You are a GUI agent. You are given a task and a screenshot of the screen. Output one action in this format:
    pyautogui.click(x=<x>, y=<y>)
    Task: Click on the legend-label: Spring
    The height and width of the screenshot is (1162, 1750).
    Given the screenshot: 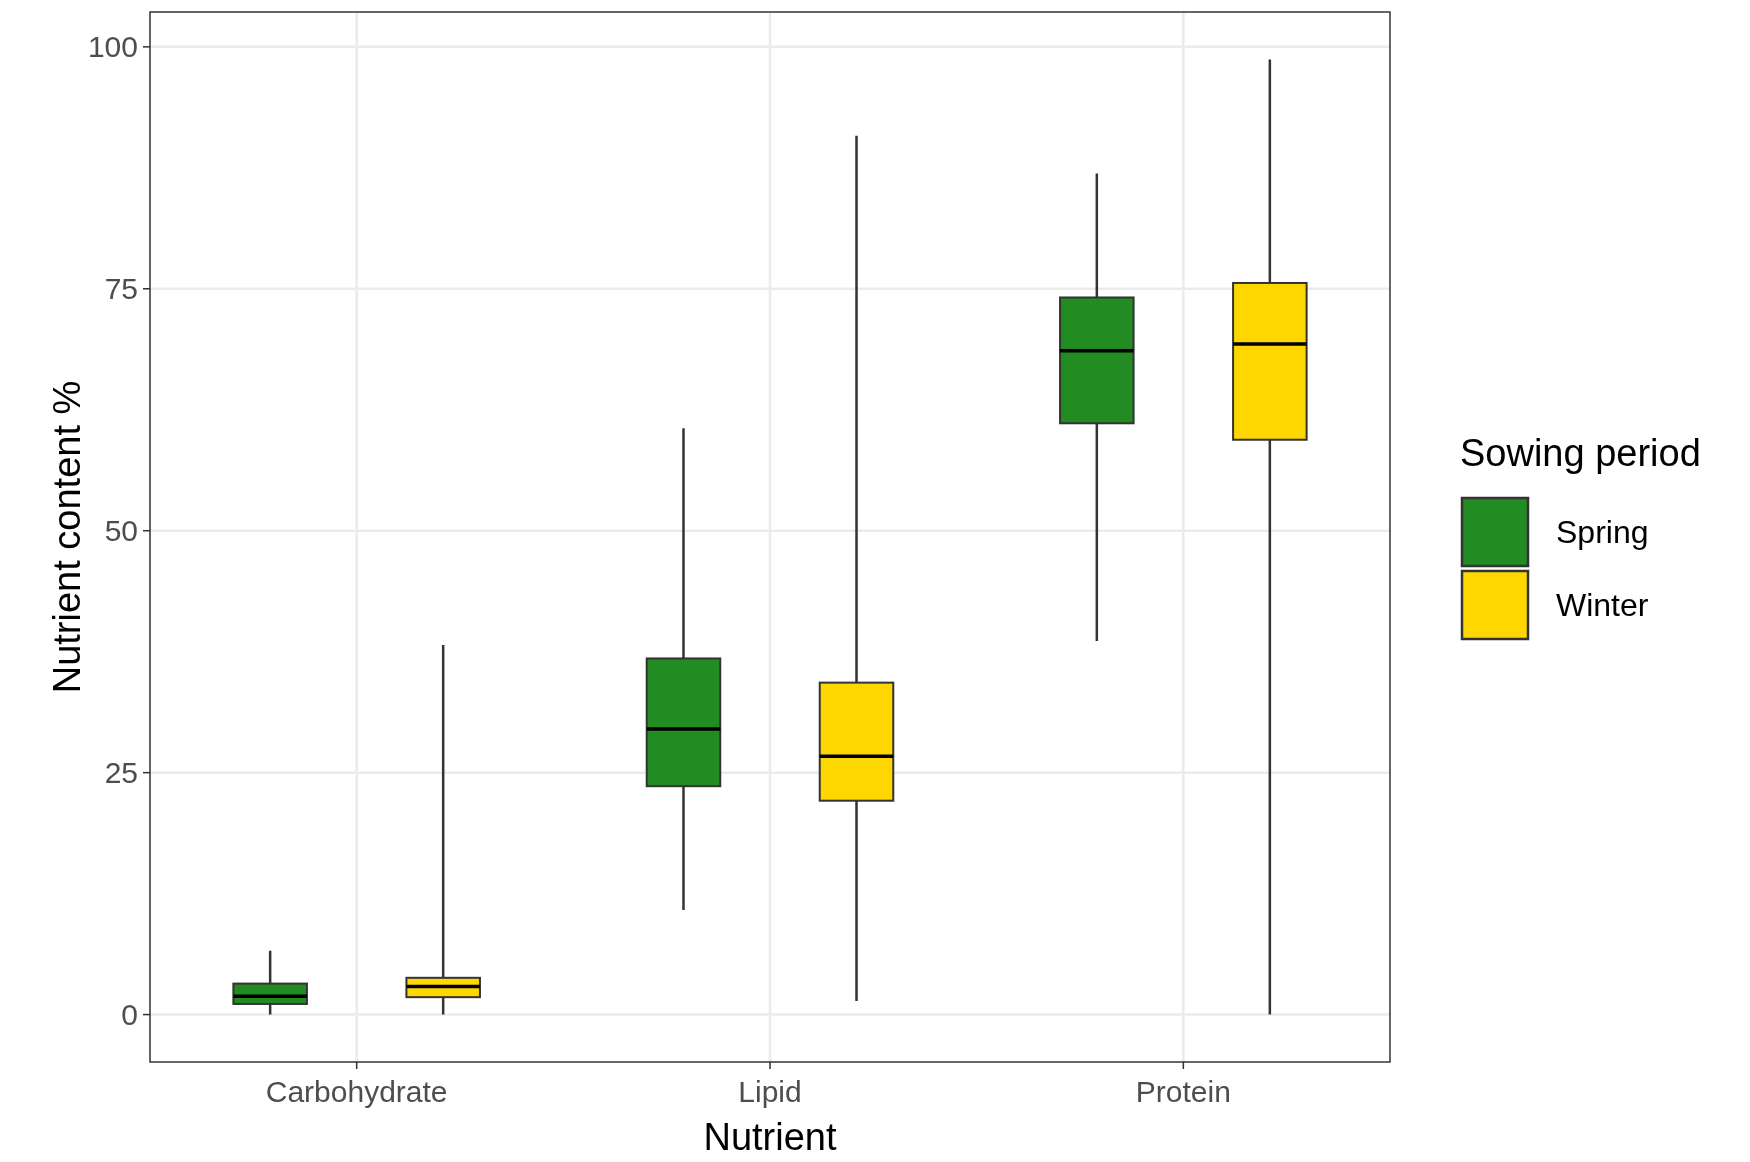 What is the action you would take?
    pyautogui.click(x=1602, y=532)
    